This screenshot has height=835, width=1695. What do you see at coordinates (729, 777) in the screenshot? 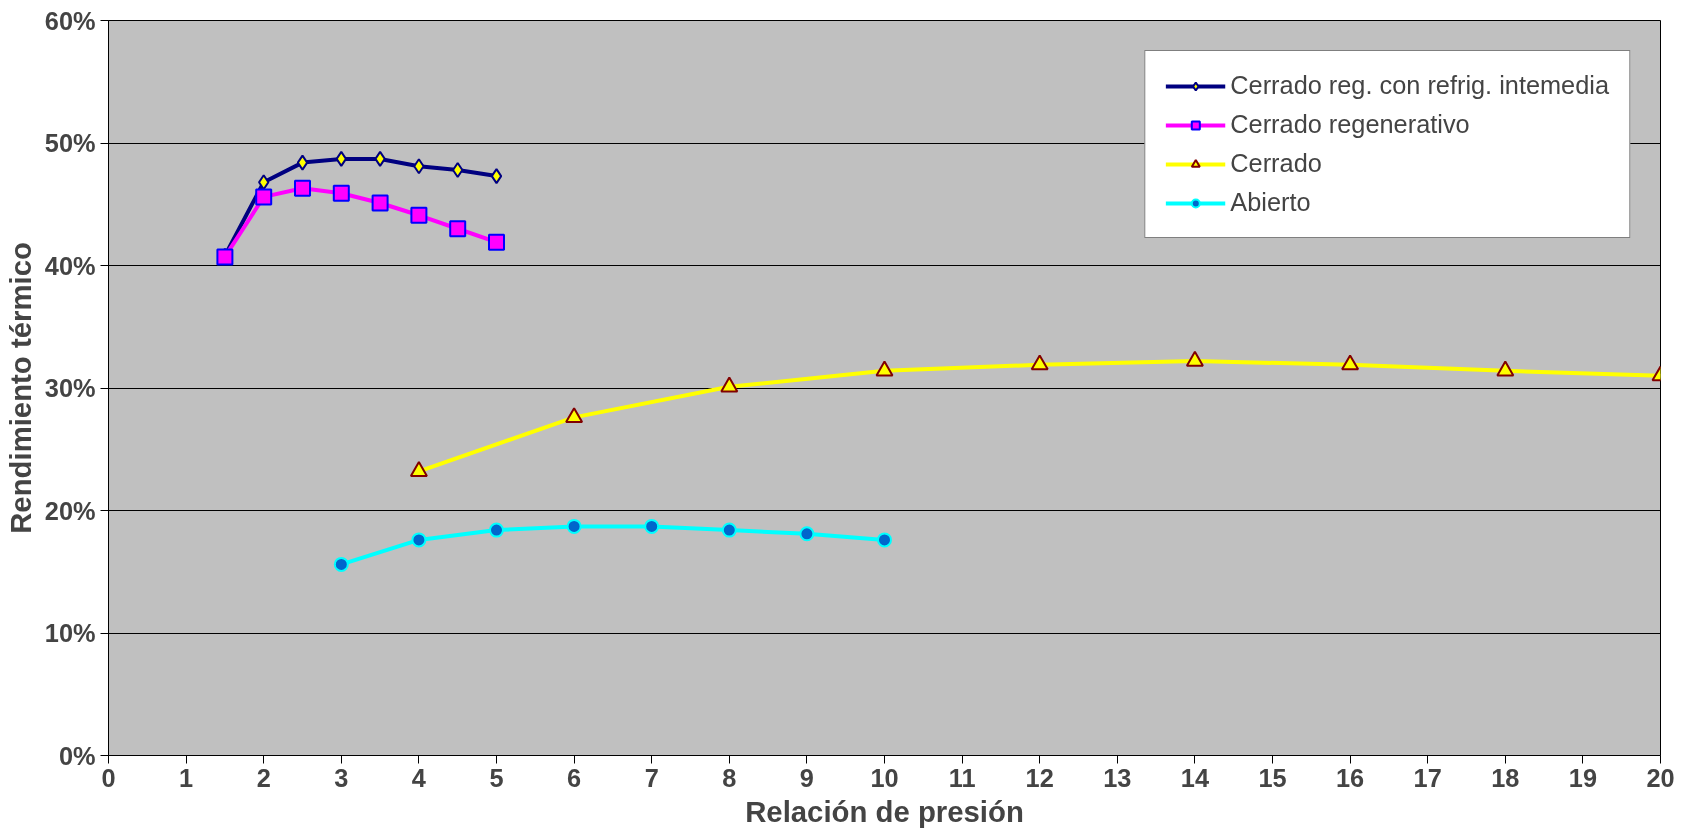
I see `x-tick-label: 8` at bounding box center [729, 777].